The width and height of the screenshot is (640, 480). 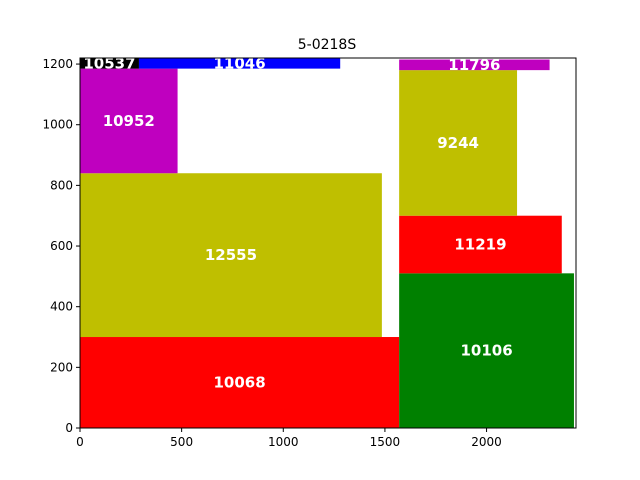 What do you see at coordinates (69, 428) in the screenshot?
I see `y-tick-label: 0` at bounding box center [69, 428].